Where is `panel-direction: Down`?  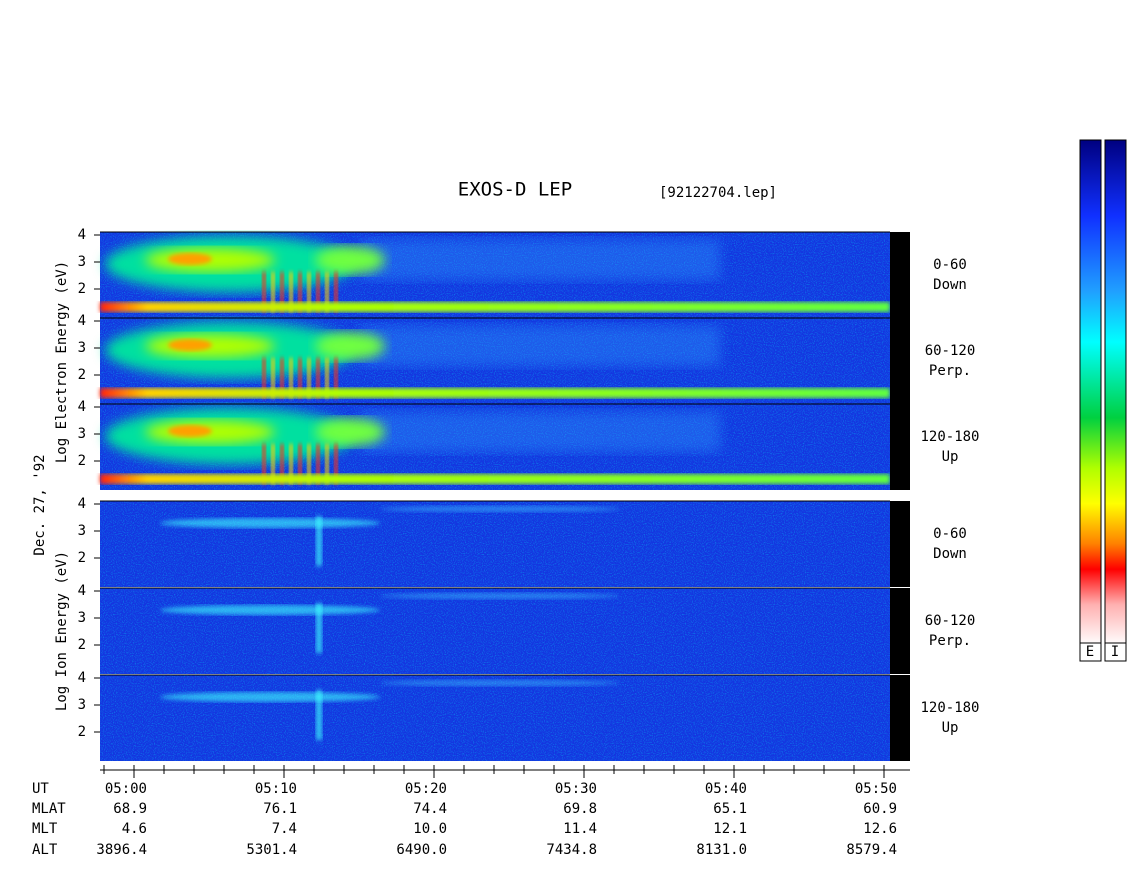
panel-direction: Down is located at coordinates (950, 285).